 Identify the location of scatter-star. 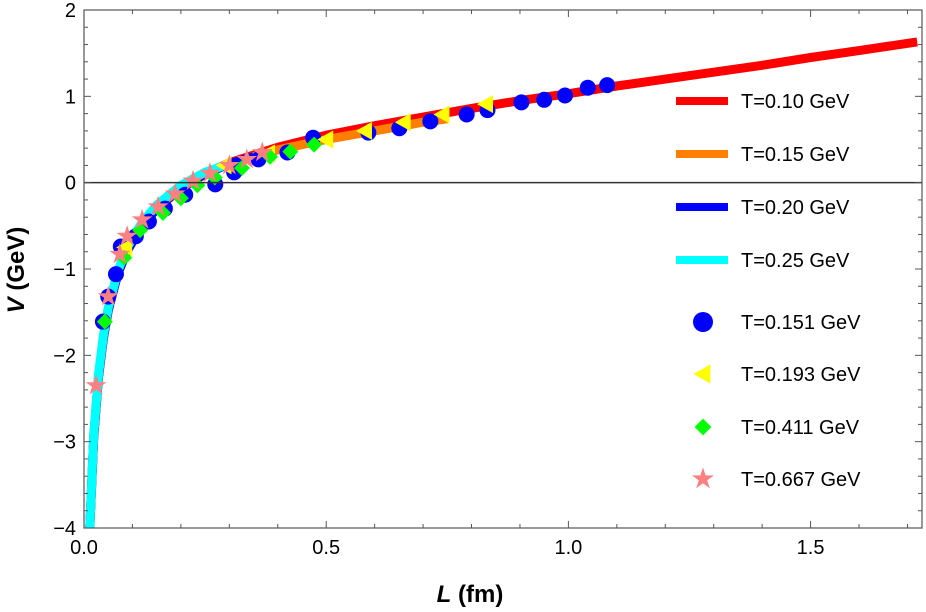
(179, 268).